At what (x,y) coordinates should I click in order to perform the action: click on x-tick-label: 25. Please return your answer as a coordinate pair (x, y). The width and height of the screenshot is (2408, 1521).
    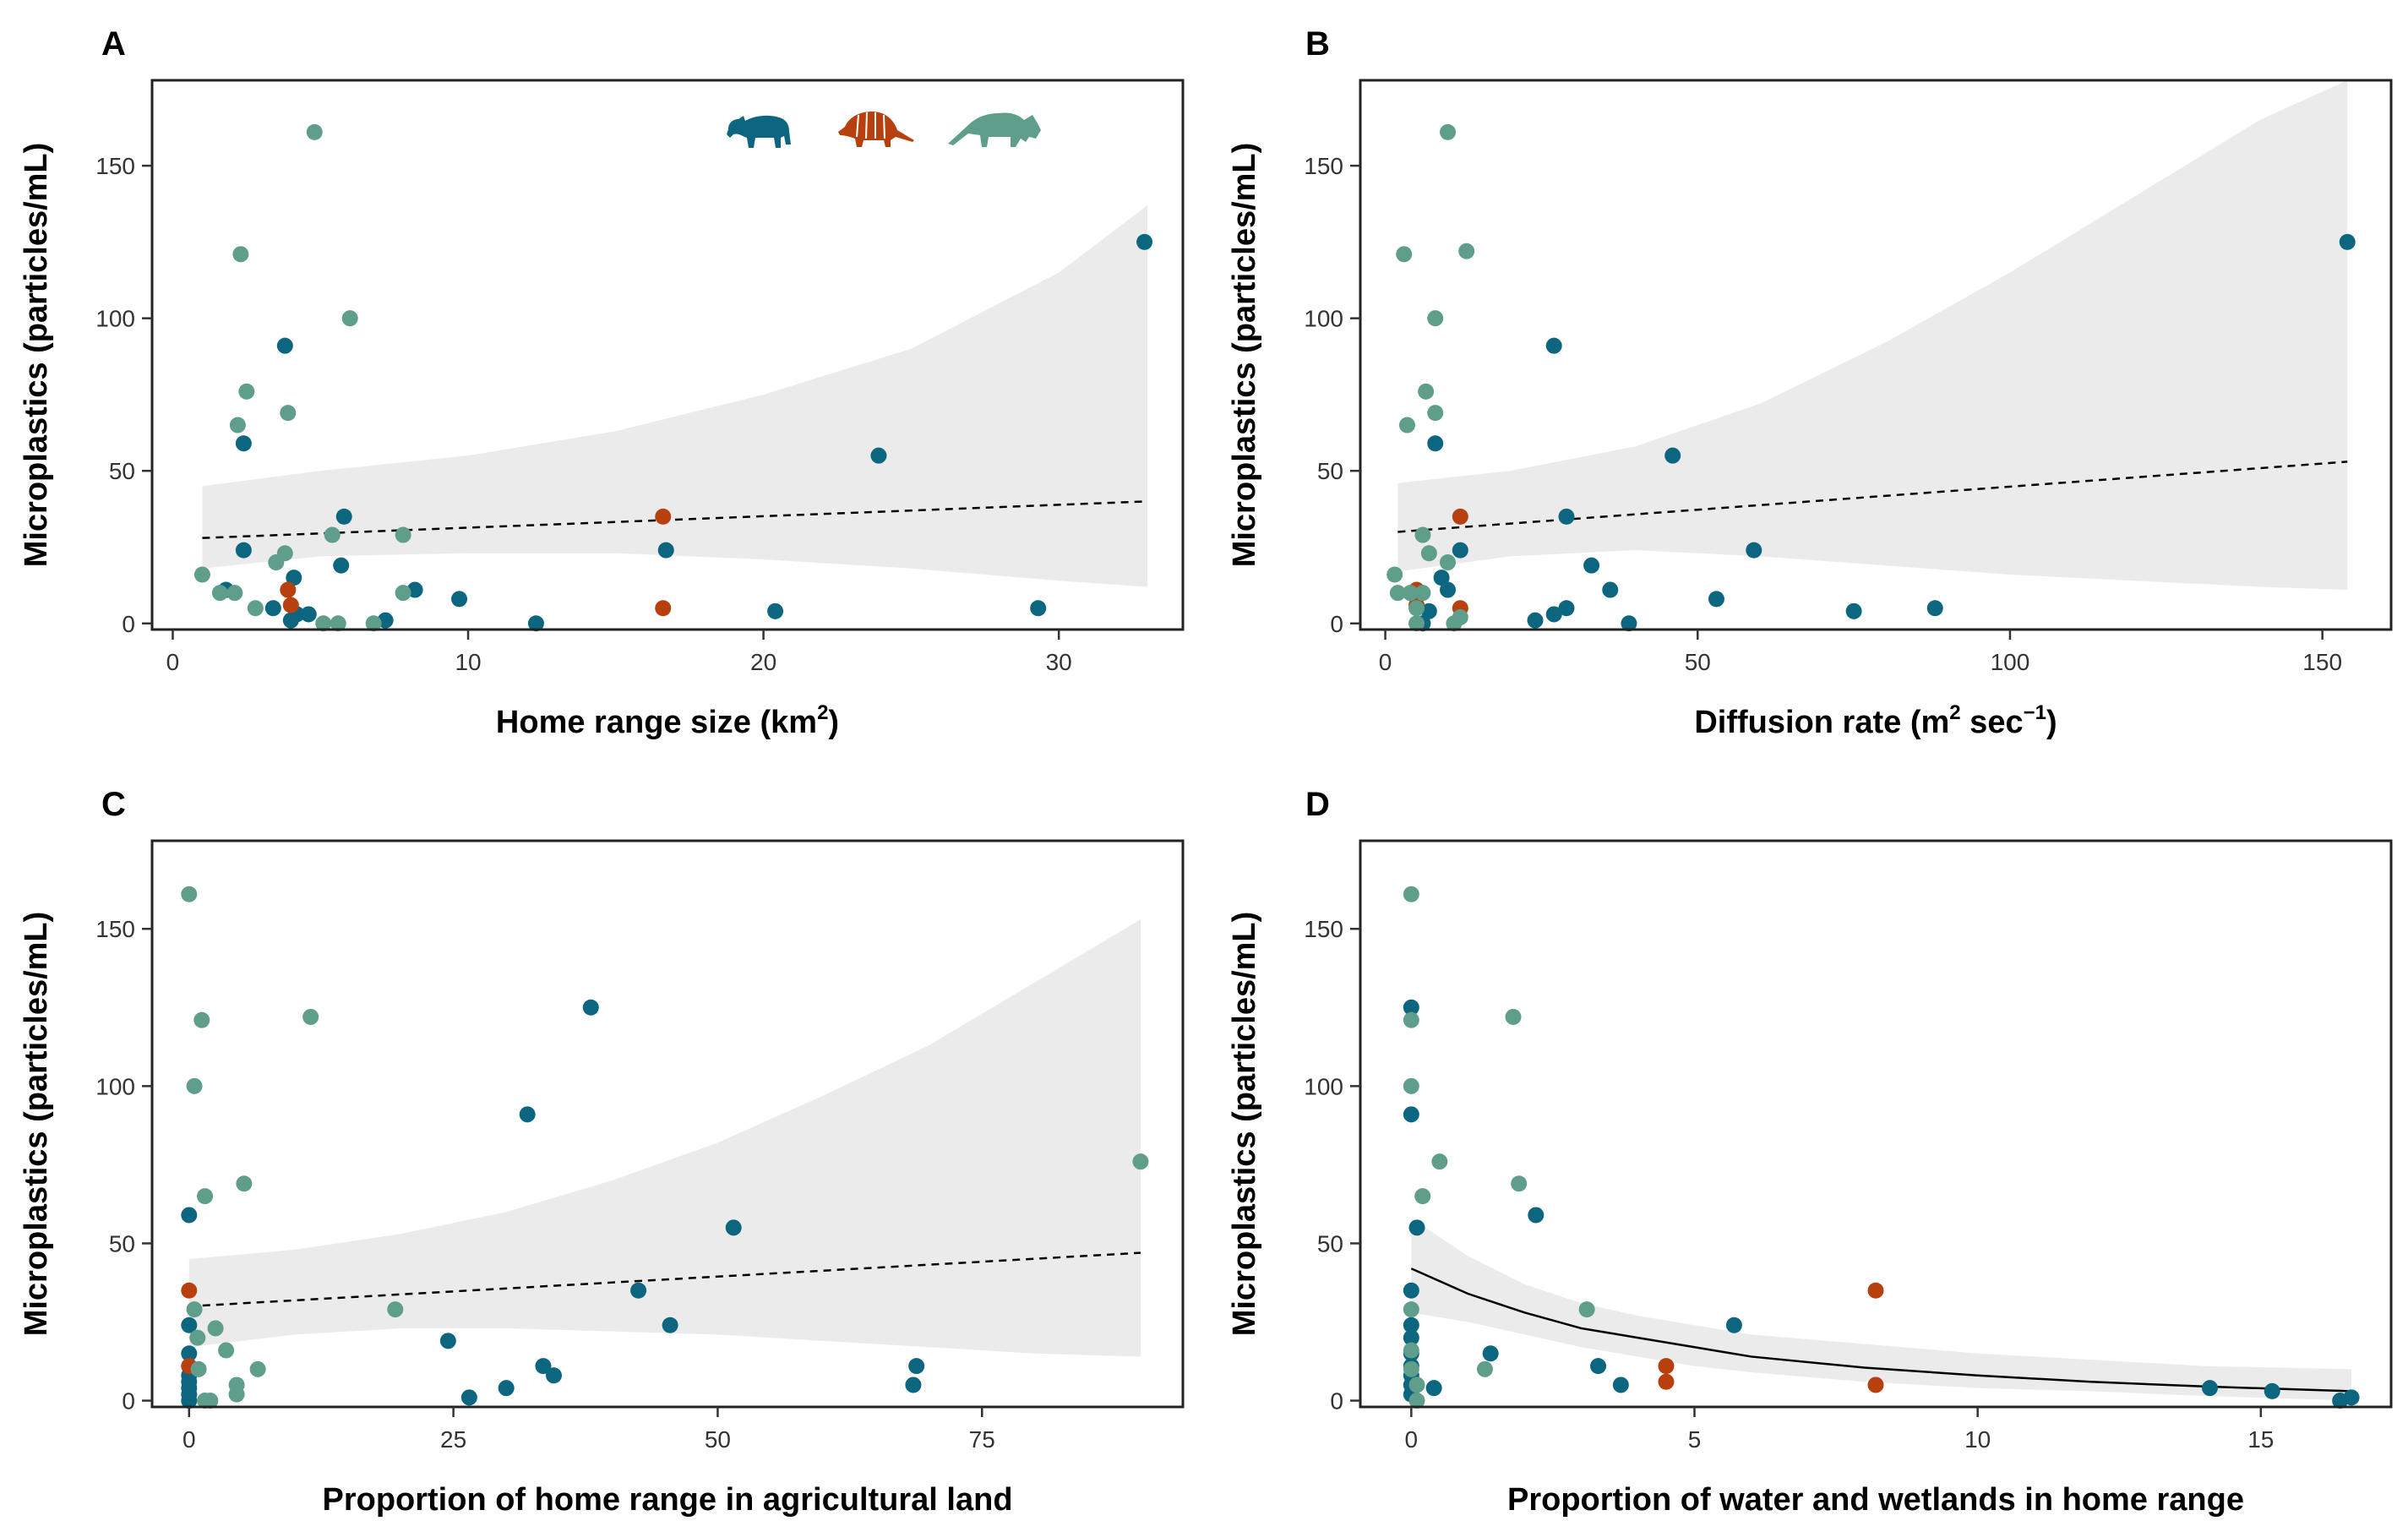
    Looking at the image, I should click on (453, 1439).